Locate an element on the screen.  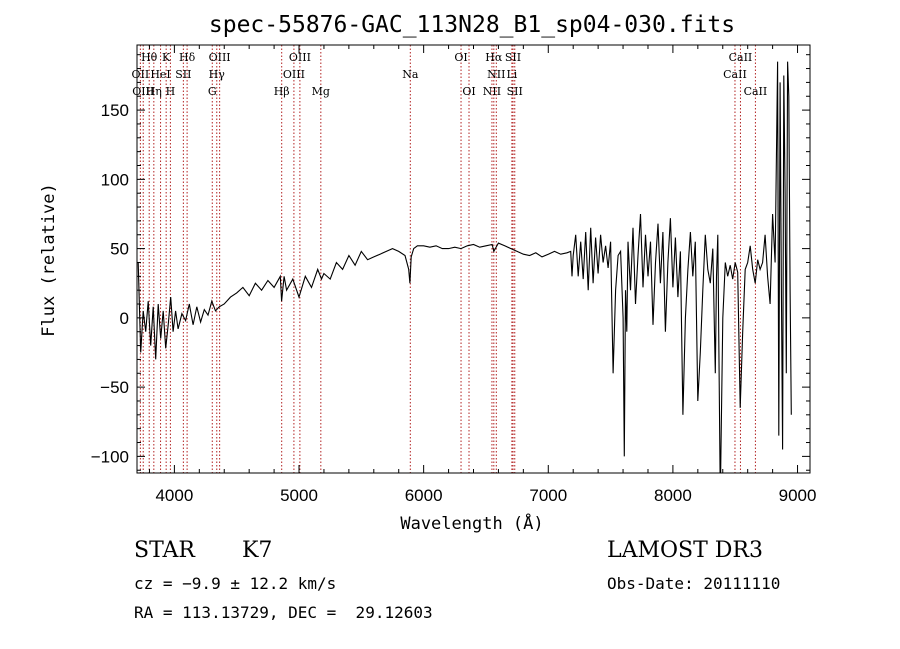
coordinates: RA = 113.13729, DEC = 29.12603 is located at coordinates (283, 612).